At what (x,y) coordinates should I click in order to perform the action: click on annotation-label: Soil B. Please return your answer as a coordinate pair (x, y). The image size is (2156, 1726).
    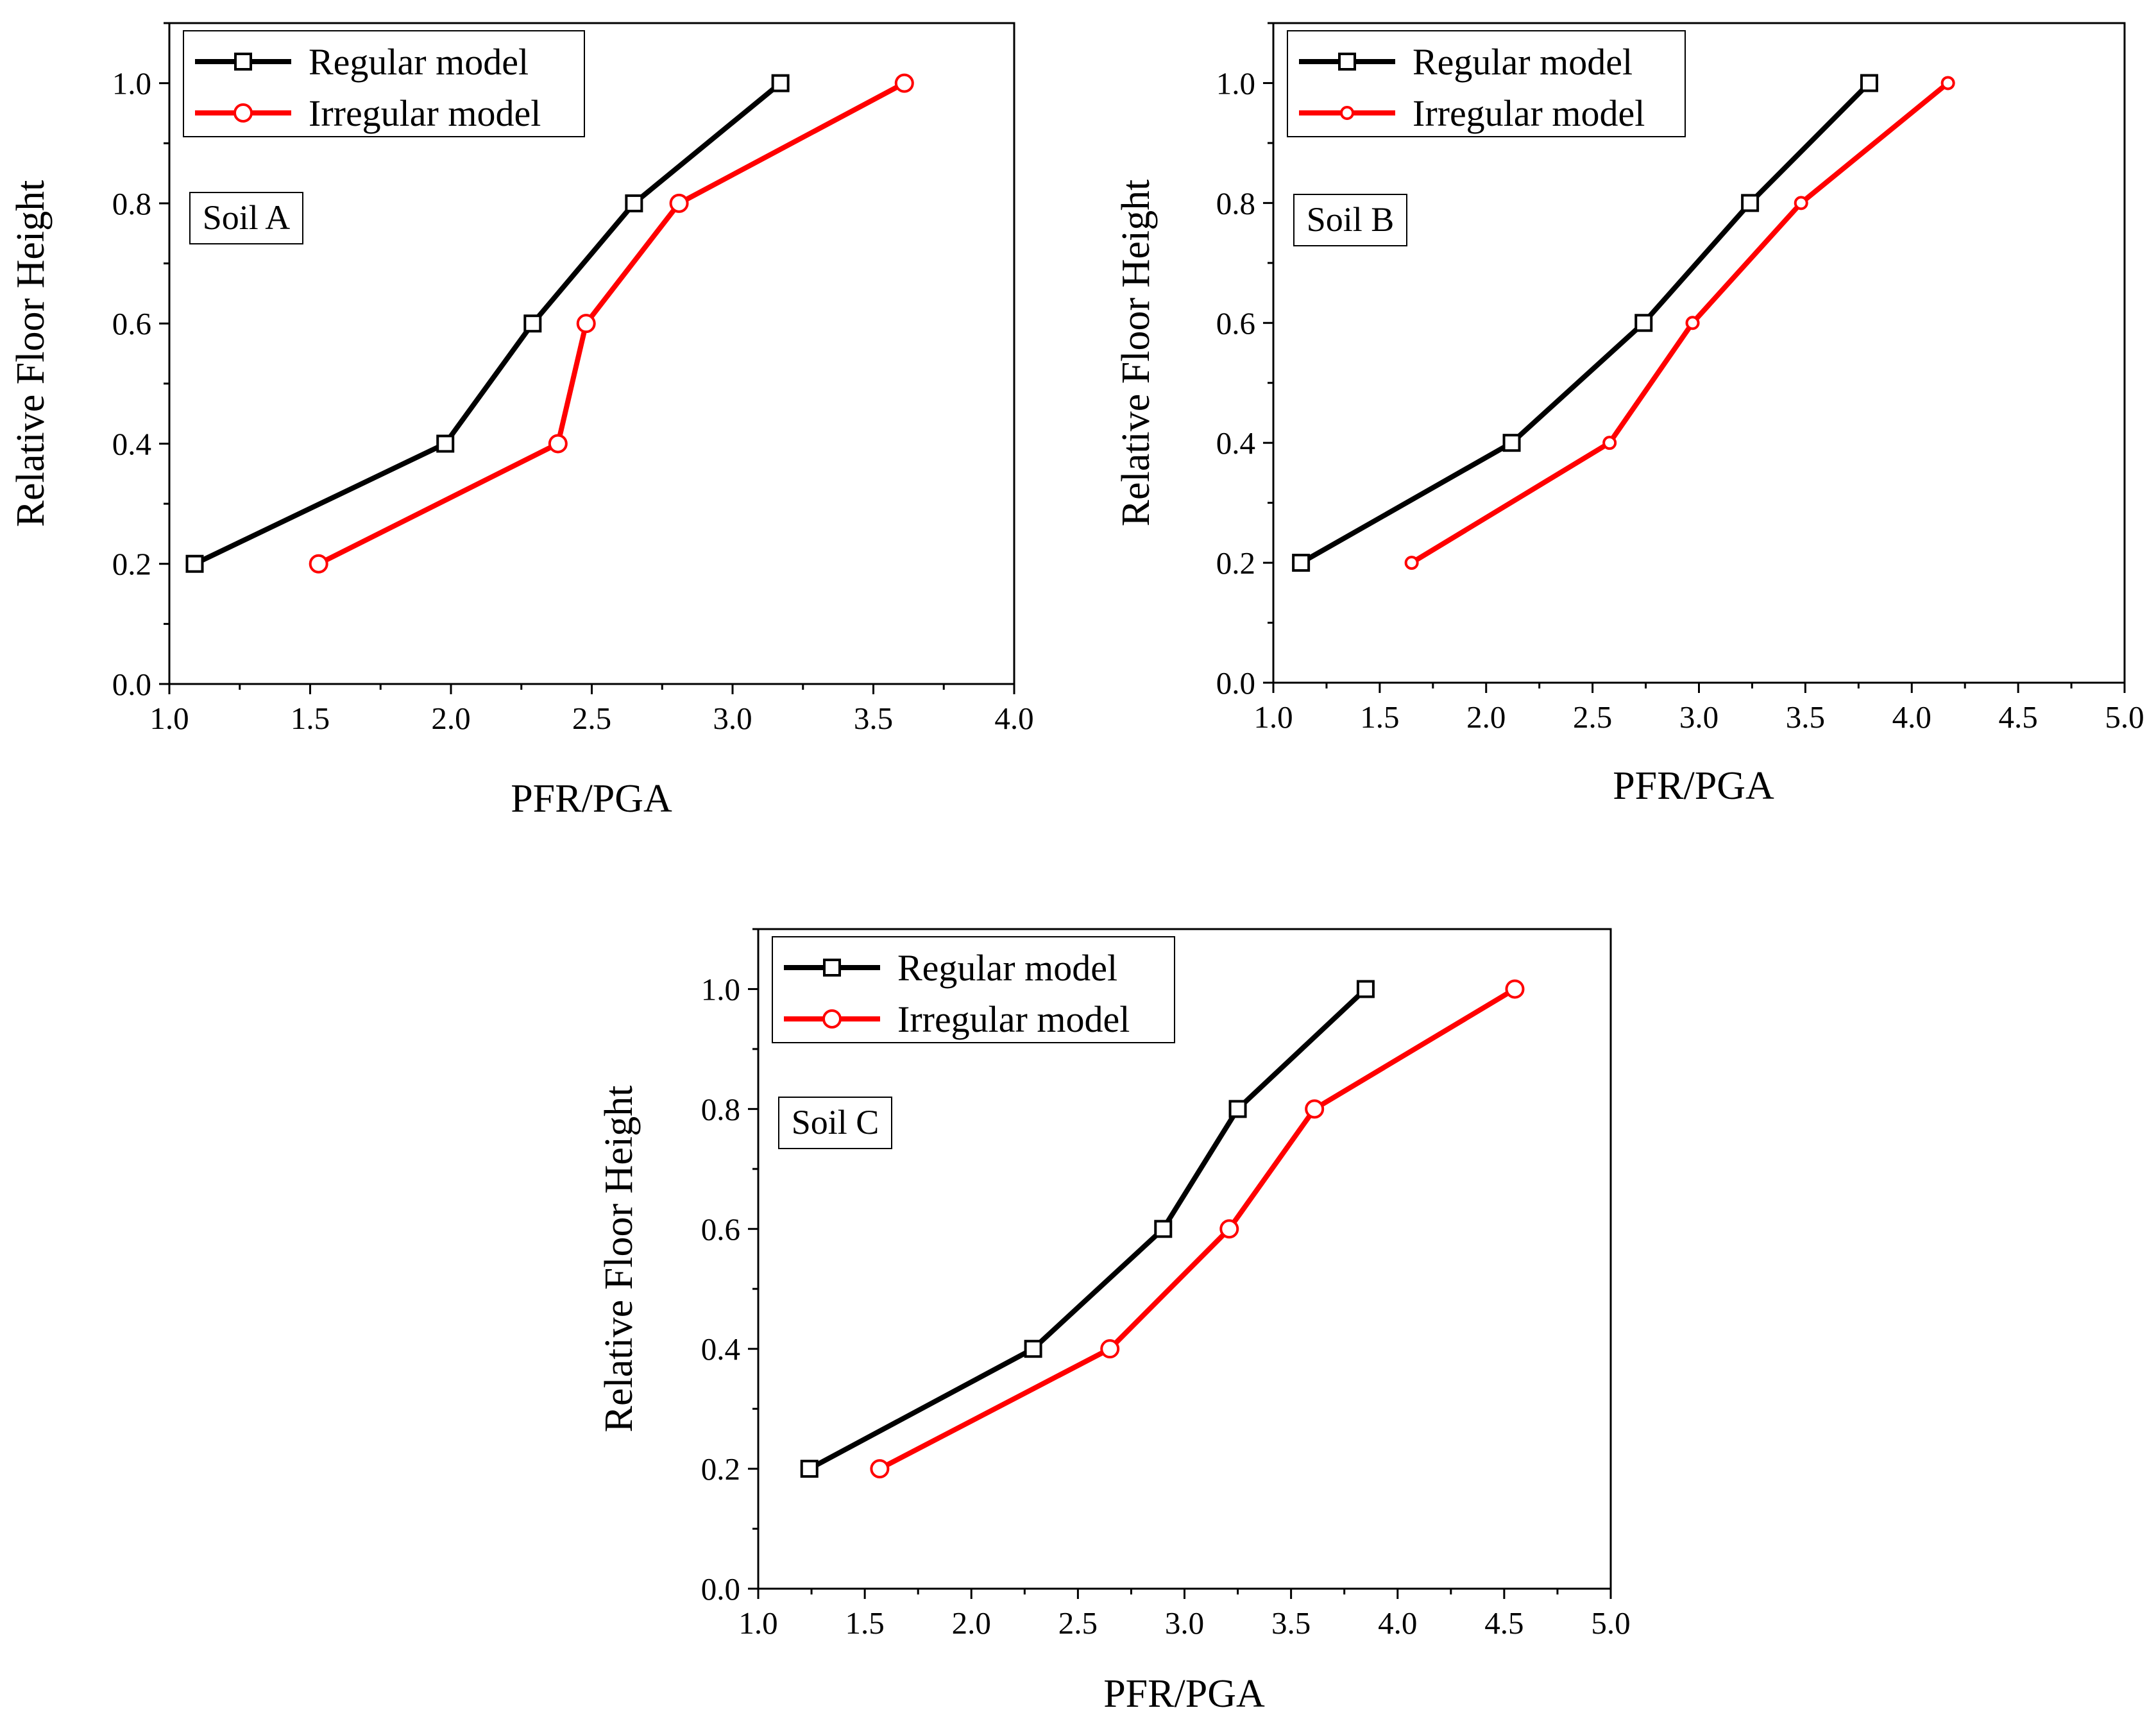
    Looking at the image, I should click on (1351, 219).